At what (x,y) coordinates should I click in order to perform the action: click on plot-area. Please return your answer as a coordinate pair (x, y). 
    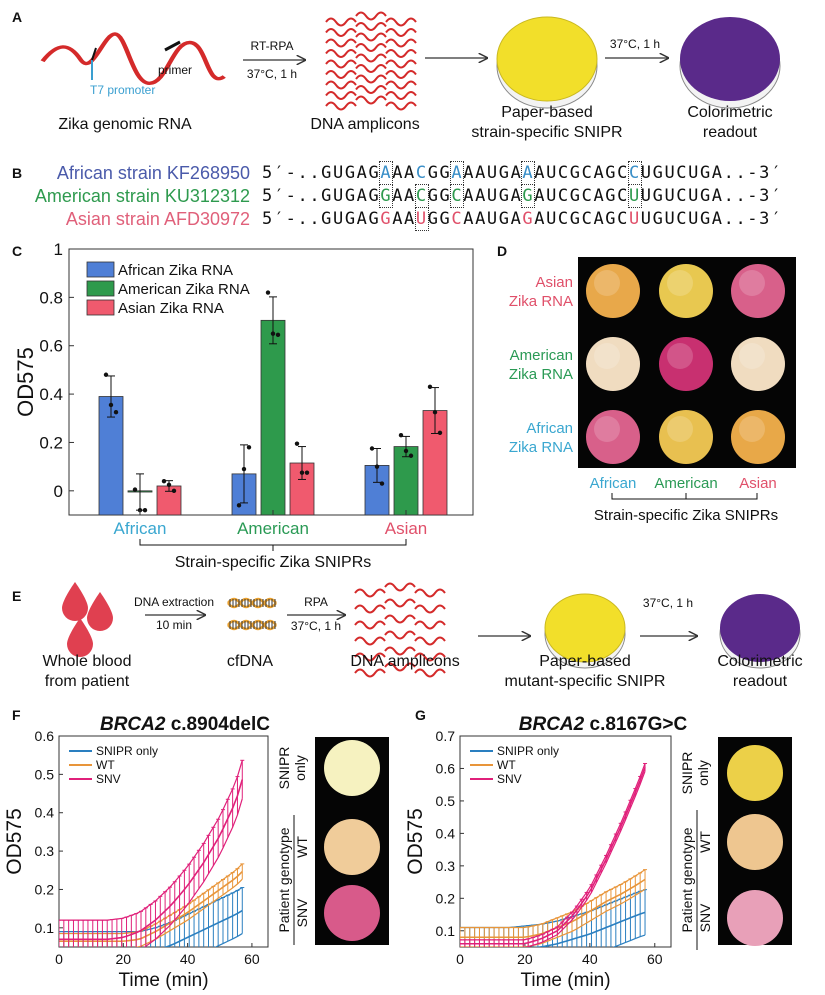
    Looking at the image, I should click on (554, 854).